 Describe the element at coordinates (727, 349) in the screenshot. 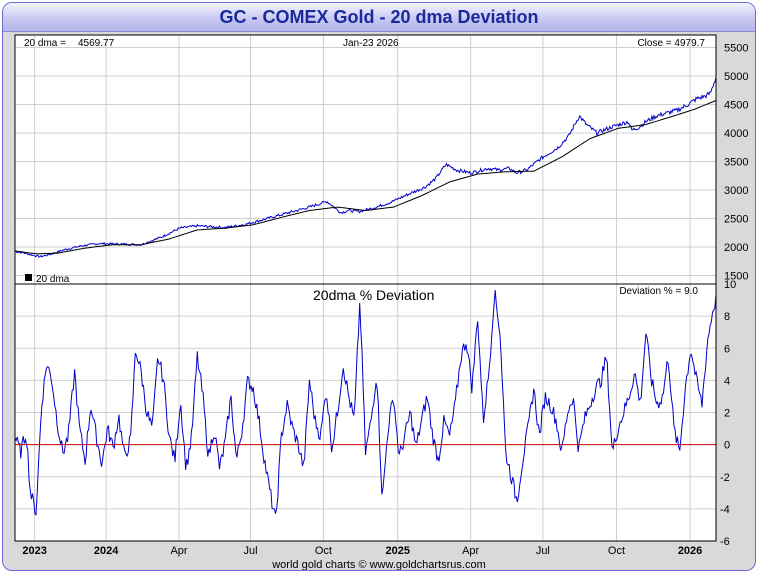

I see `dev-tick-label-6: 6` at that location.